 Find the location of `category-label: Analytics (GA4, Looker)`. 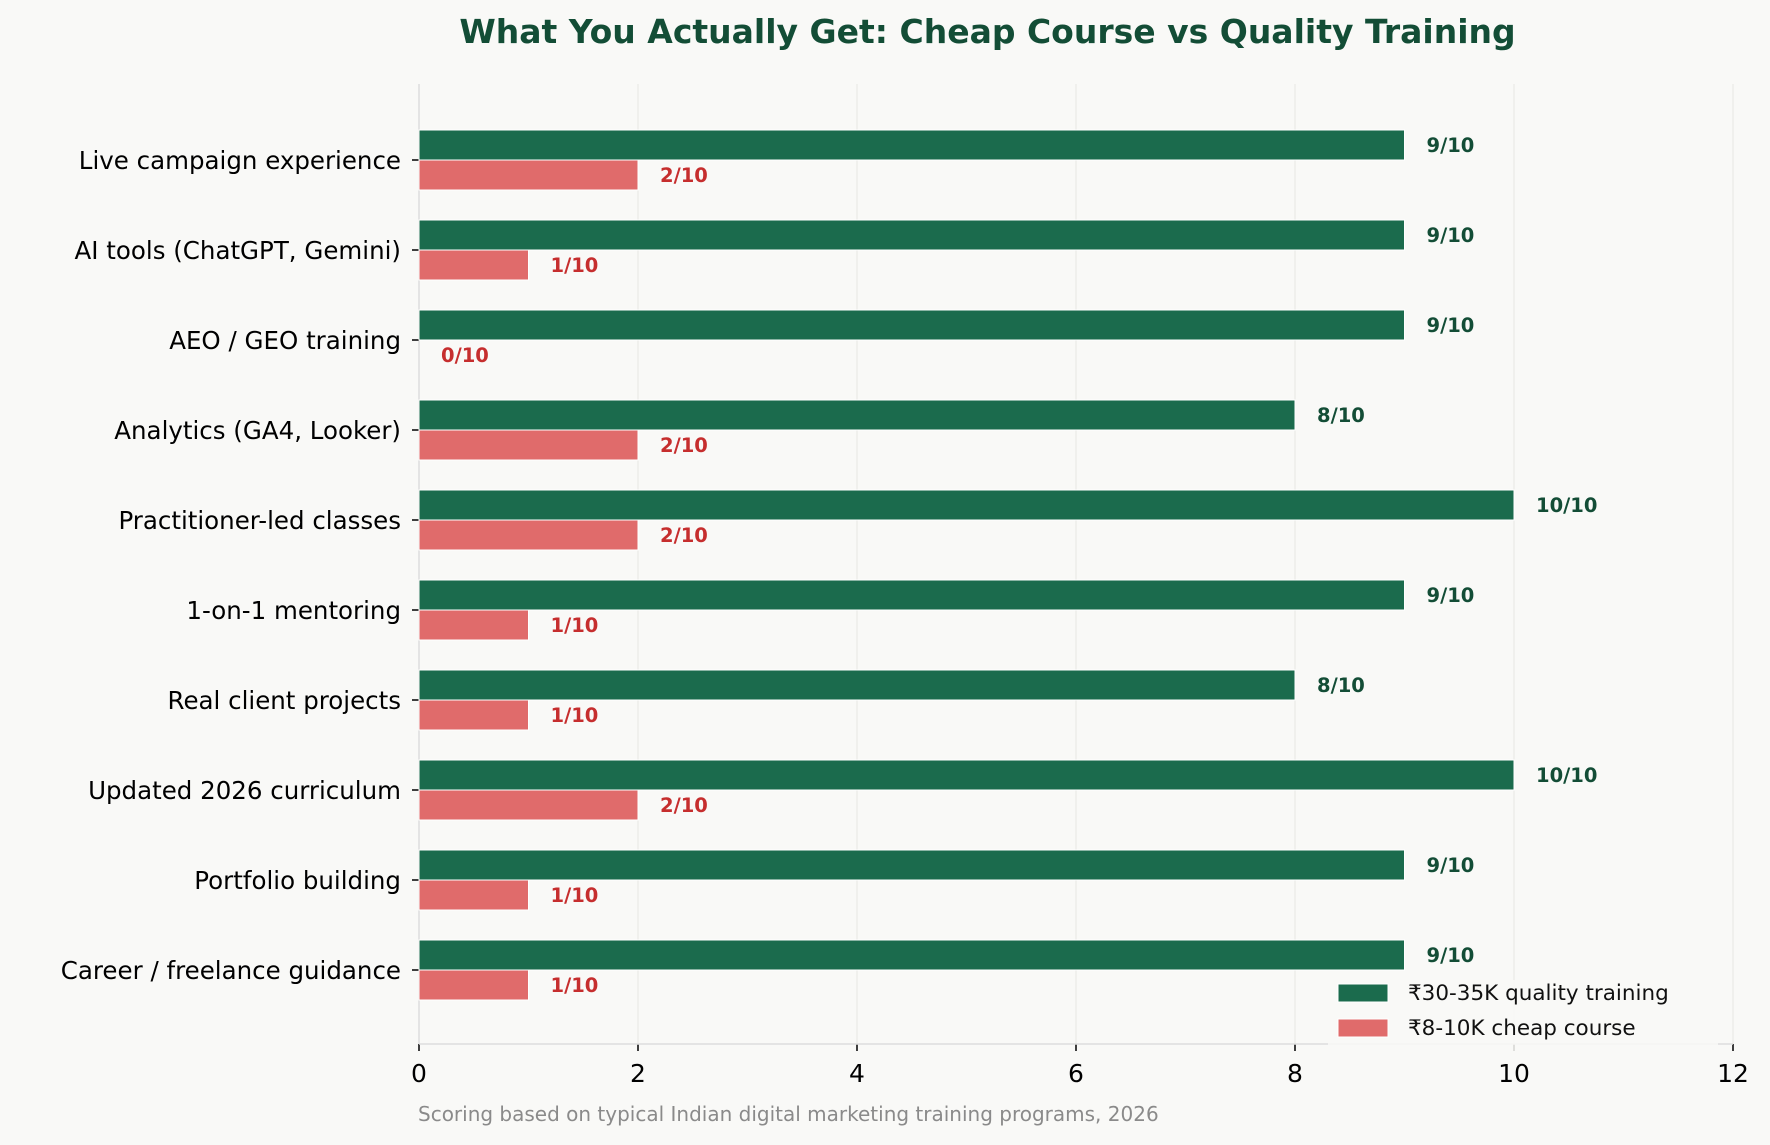

category-label: Analytics (GA4, Looker) is located at coordinates (257, 430).